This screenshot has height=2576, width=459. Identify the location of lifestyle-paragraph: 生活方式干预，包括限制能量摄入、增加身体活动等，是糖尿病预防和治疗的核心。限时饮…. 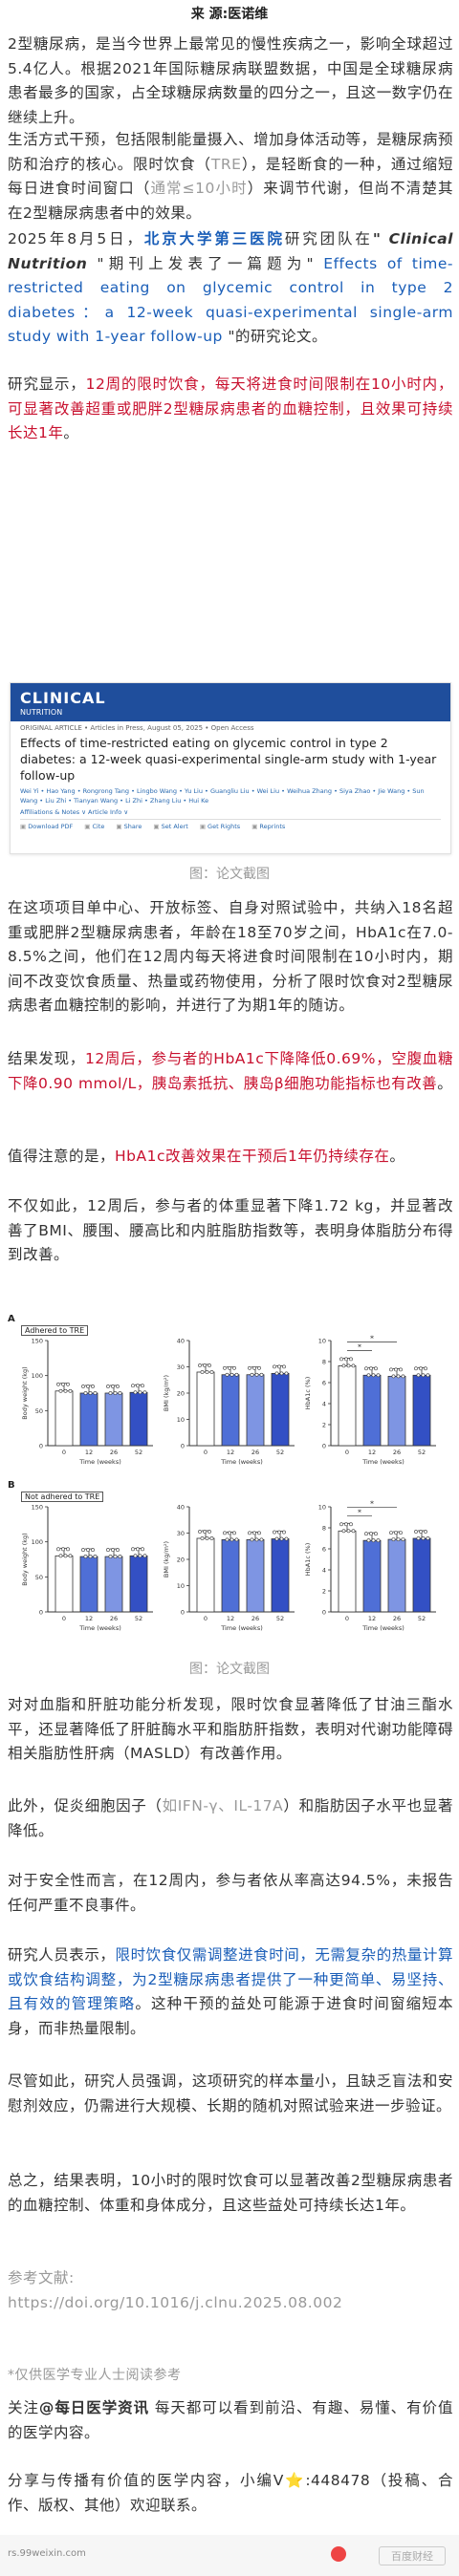
(231, 176).